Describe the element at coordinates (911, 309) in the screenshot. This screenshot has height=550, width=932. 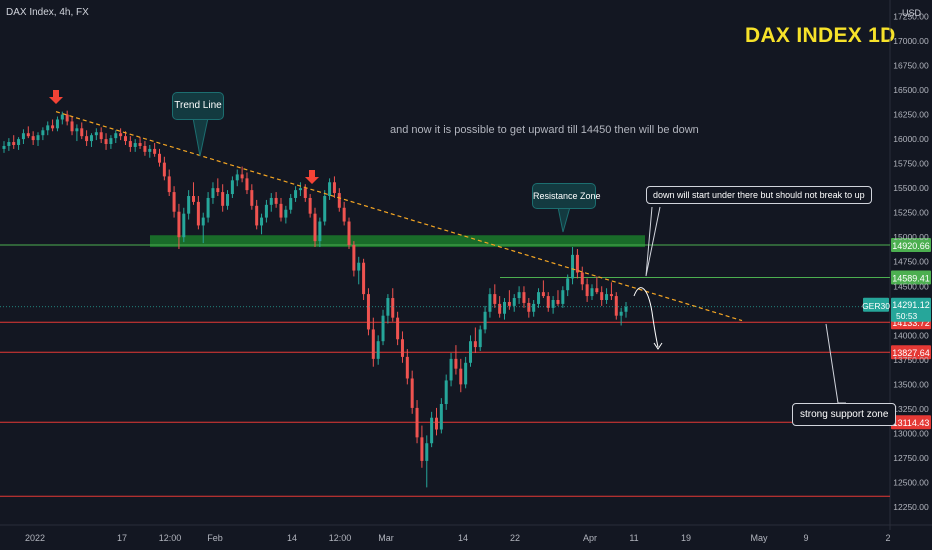
I see `last-price-tag-bg` at that location.